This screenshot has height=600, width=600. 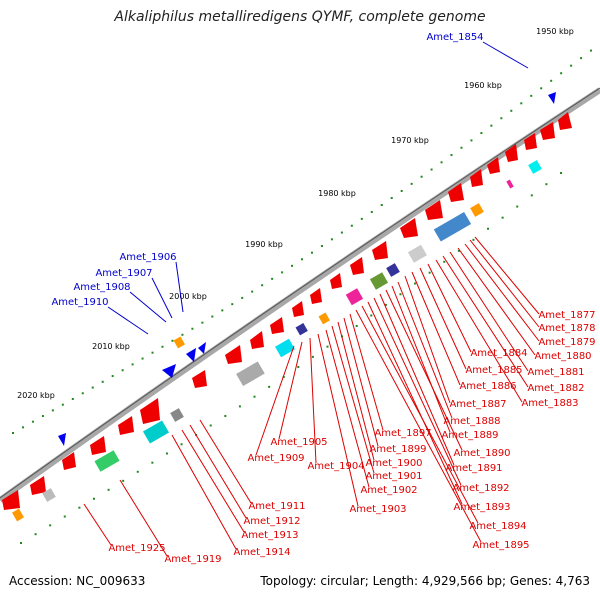 I want to click on gene-label: Amet_1885, so click(x=493, y=370).